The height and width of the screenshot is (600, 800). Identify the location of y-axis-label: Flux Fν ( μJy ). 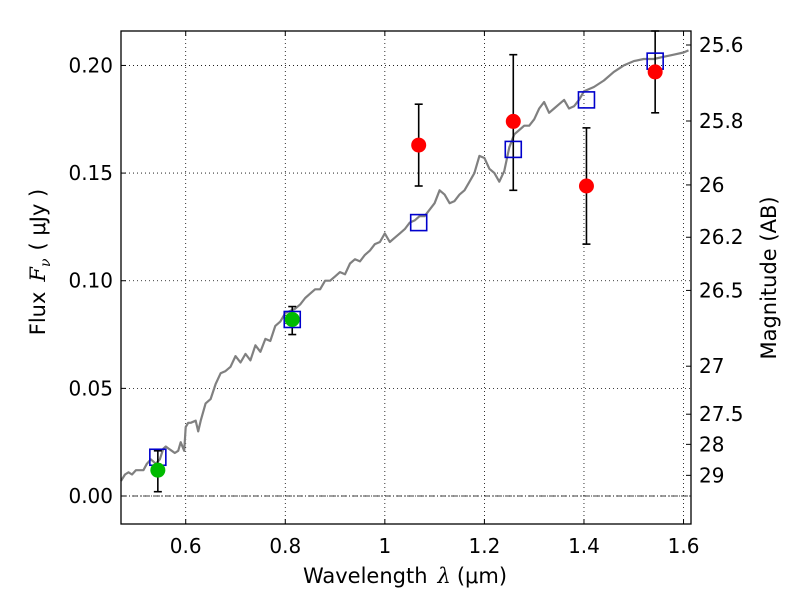
(40, 262).